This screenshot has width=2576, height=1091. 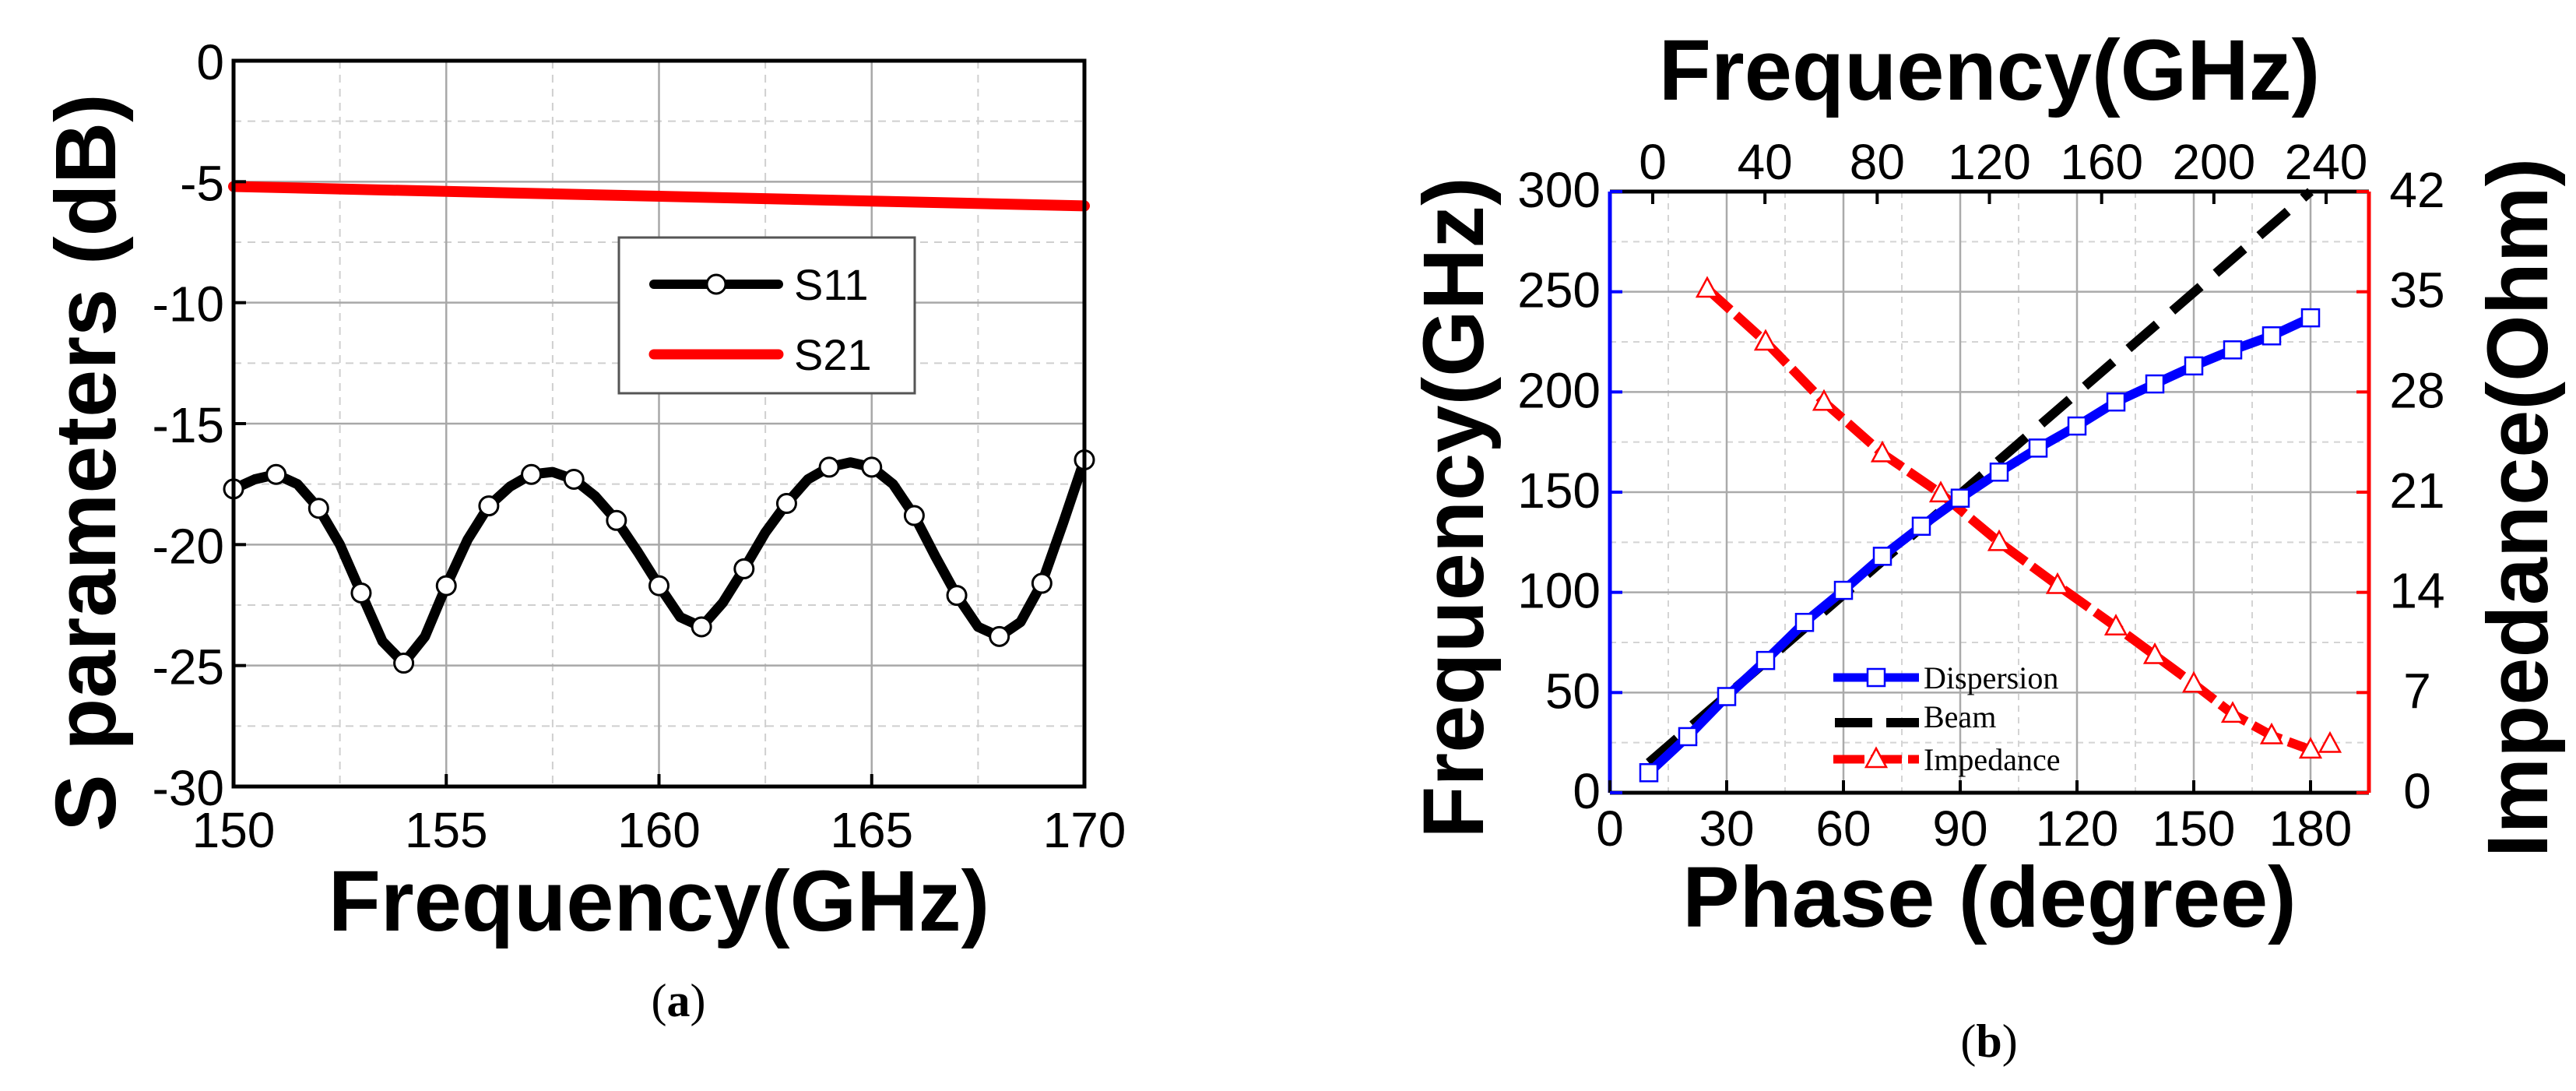 What do you see at coordinates (2417, 691) in the screenshot?
I see `chart-b-y2-tick-label: 7` at bounding box center [2417, 691].